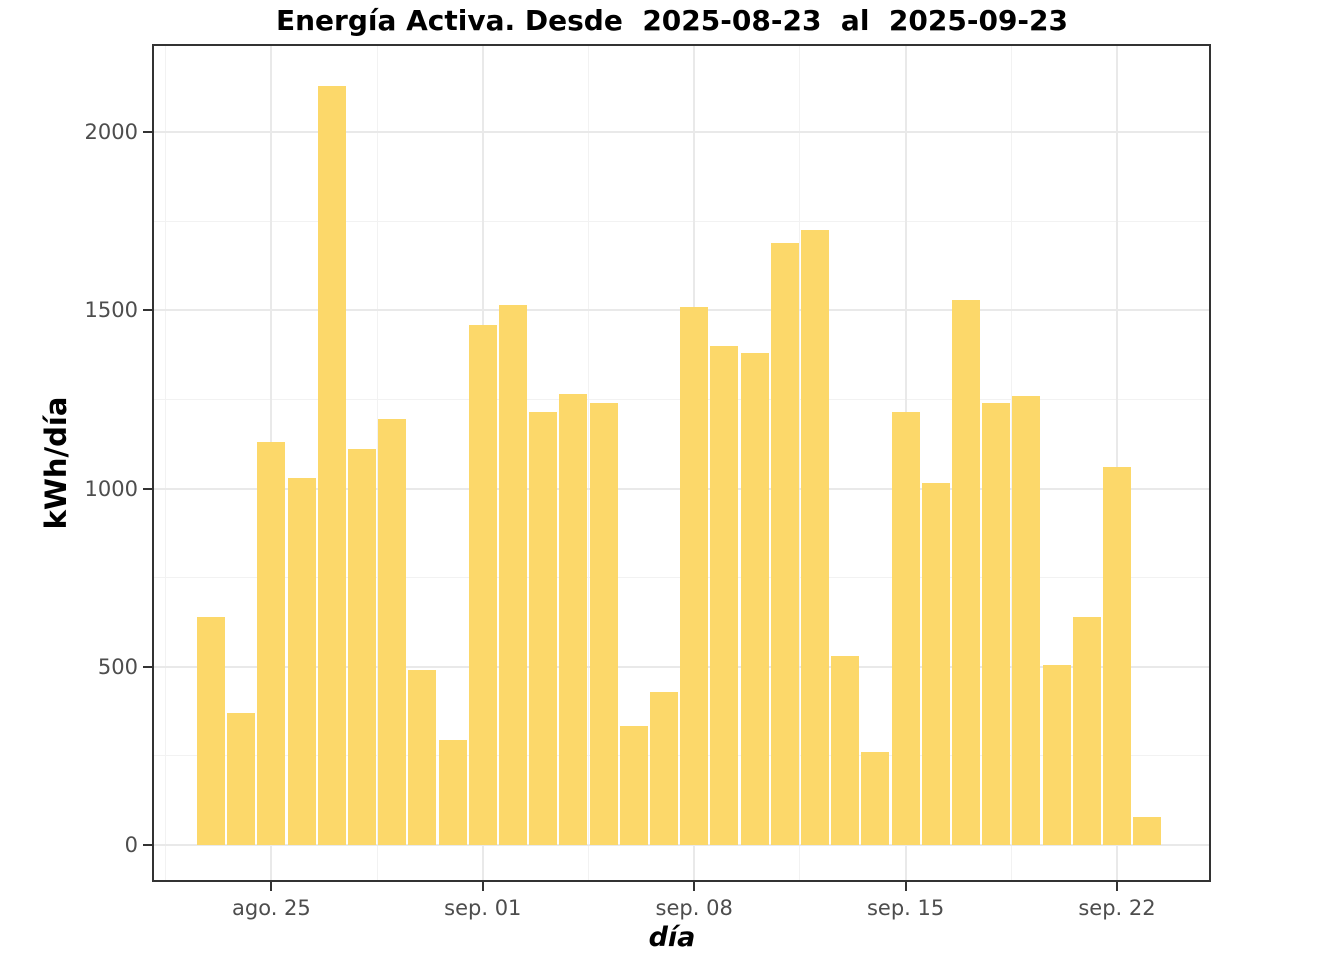 This screenshot has height=960, width=1344. What do you see at coordinates (271, 908) in the screenshot?
I see `x-tick-label: ago. 25` at bounding box center [271, 908].